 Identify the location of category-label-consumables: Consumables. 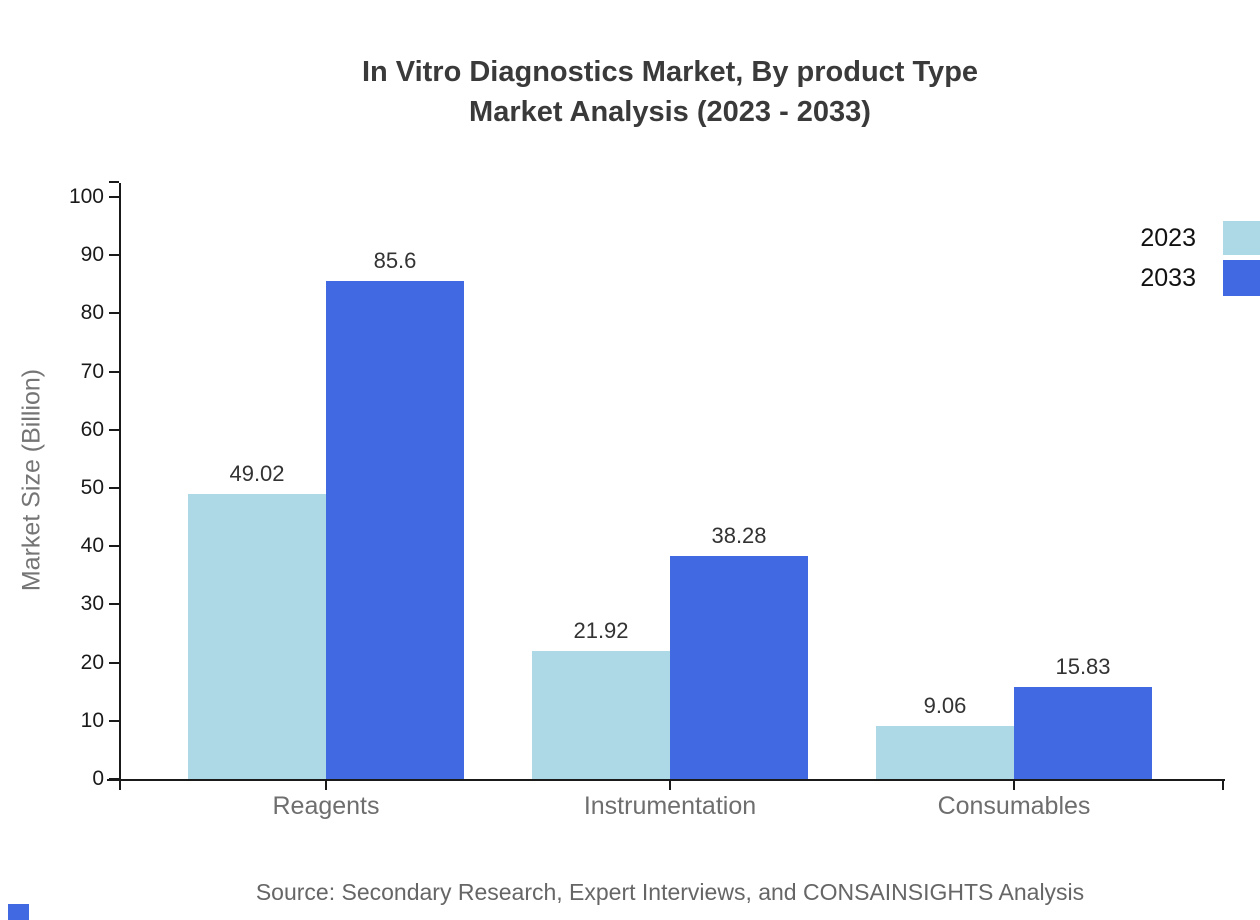
(1014, 806).